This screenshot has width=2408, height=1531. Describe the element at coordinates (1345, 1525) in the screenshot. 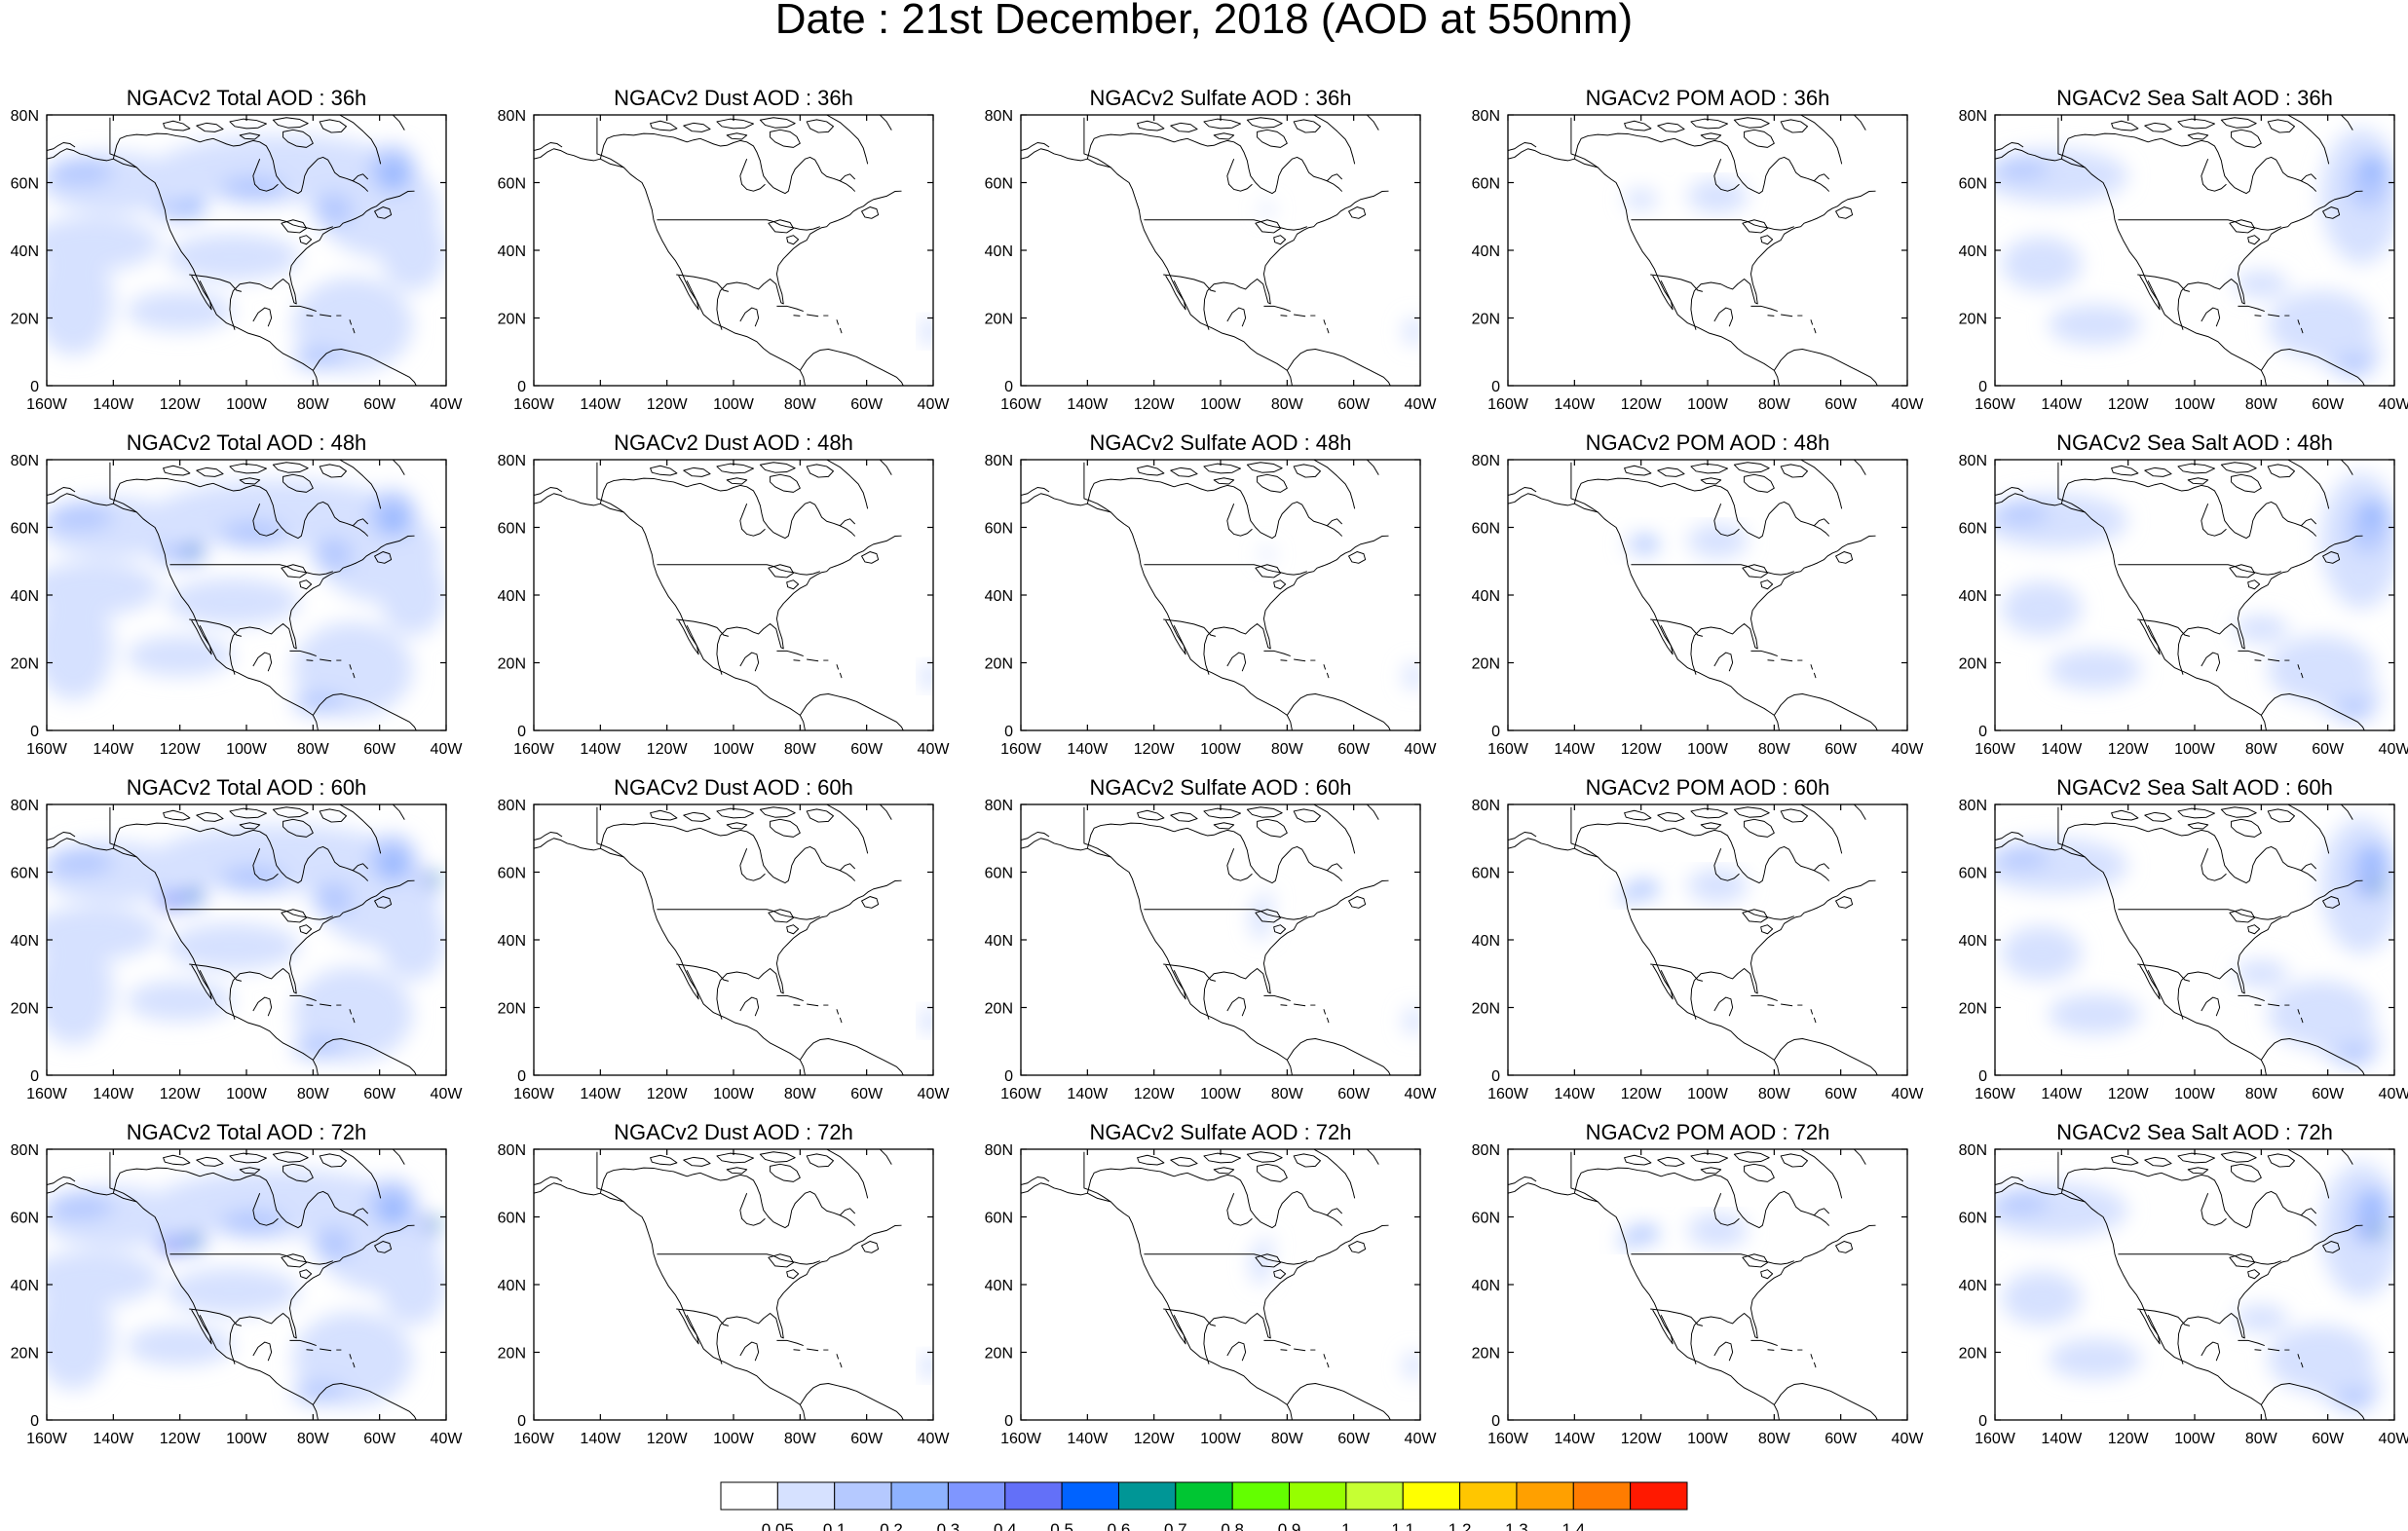

I see `colorbar-label: 1` at that location.